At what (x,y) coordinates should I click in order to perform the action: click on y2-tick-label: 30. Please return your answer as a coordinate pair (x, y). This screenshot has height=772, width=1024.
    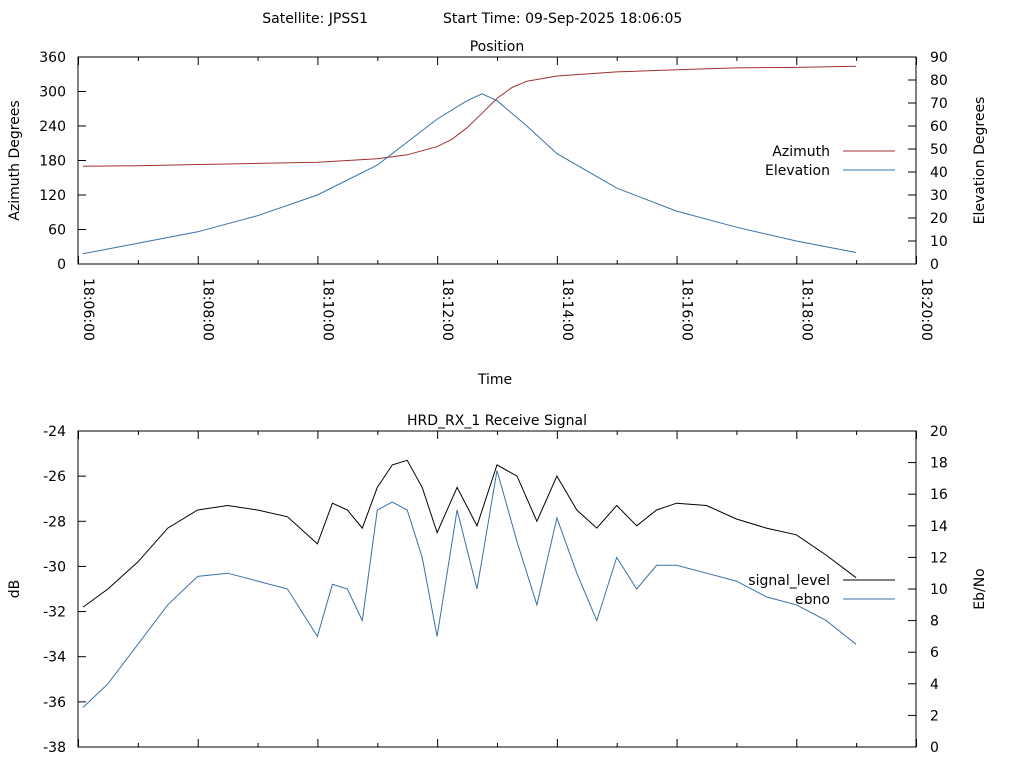
    Looking at the image, I should click on (939, 196).